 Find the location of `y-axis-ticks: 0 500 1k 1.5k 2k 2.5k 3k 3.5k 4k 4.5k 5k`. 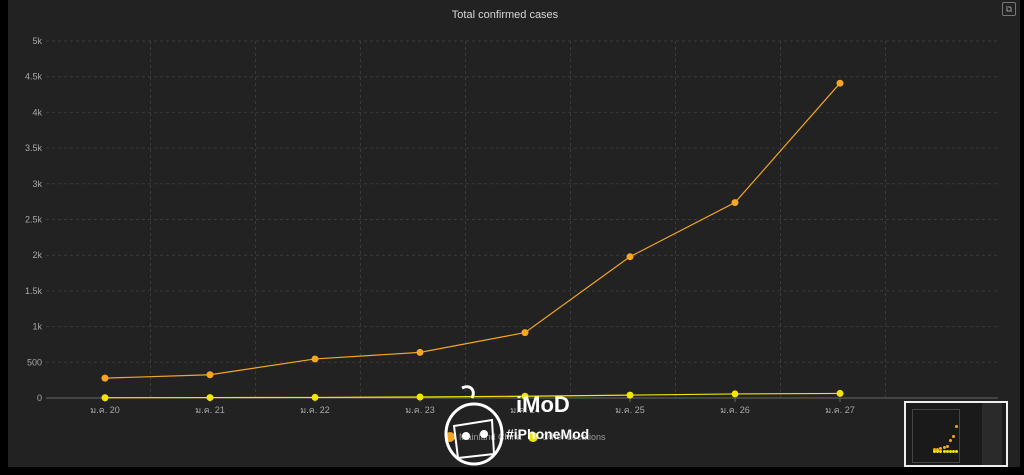

y-axis-ticks: 0 500 1k 1.5k 2k 2.5k 3k 3.5k 4k 4.5k 5k is located at coordinates (34, 219).